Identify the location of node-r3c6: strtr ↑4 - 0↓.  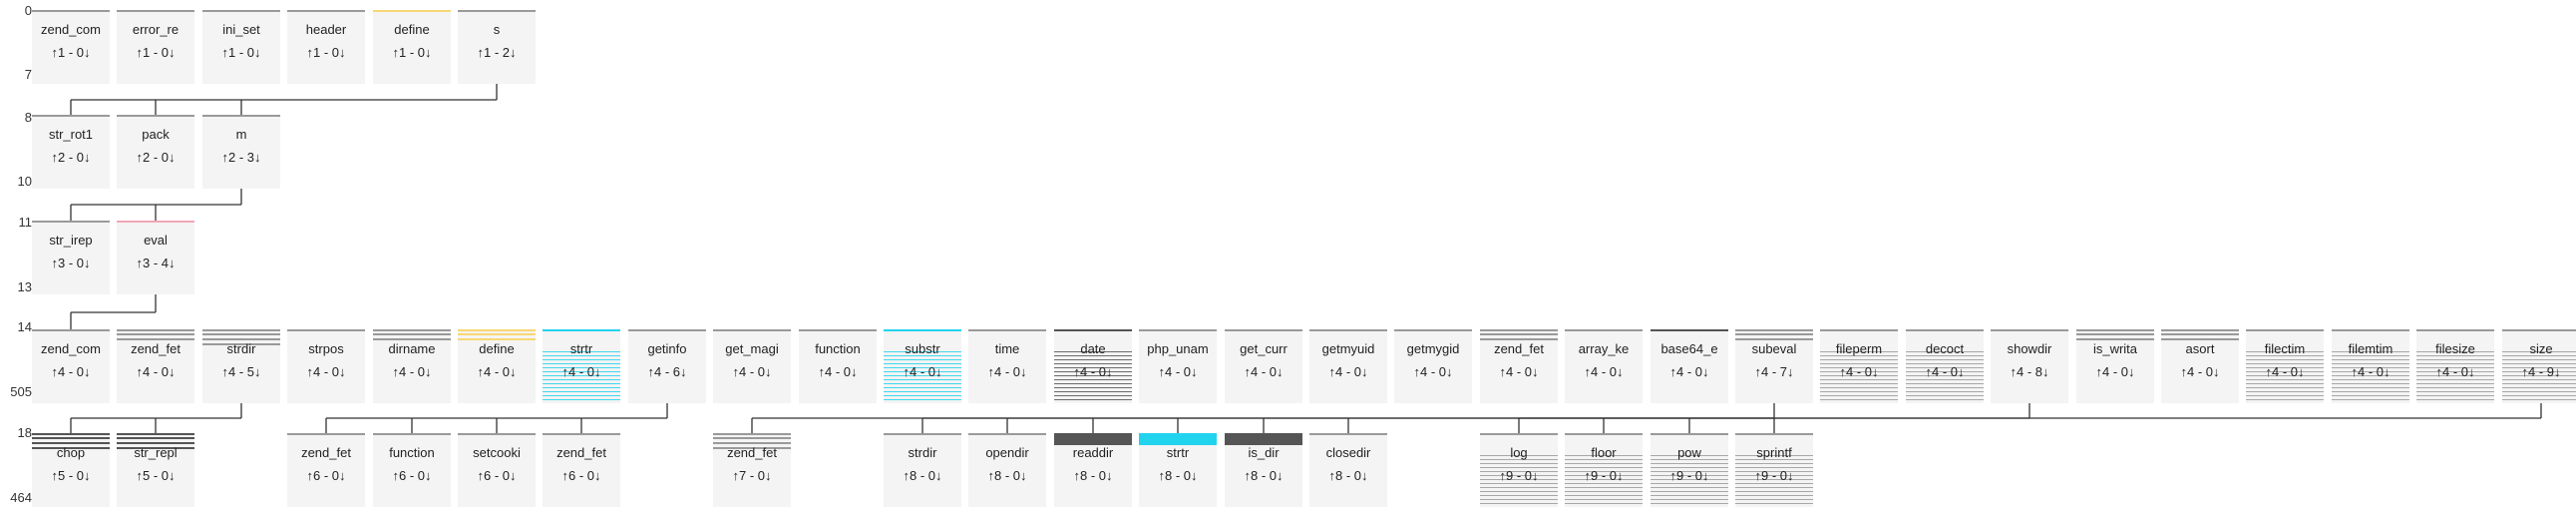
(581, 366).